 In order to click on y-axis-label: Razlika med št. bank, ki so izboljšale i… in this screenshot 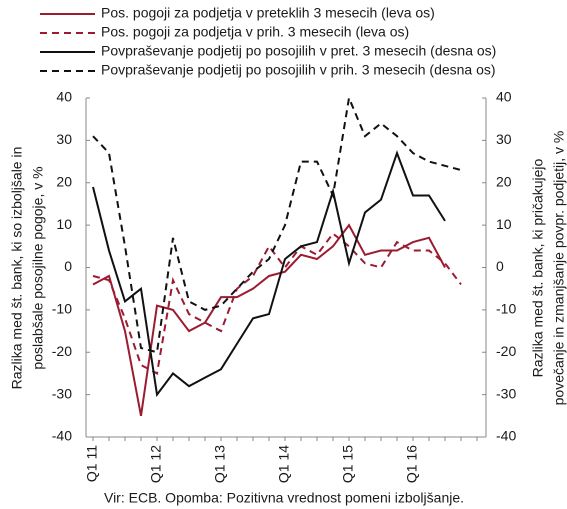, I will do `click(17, 268)`.